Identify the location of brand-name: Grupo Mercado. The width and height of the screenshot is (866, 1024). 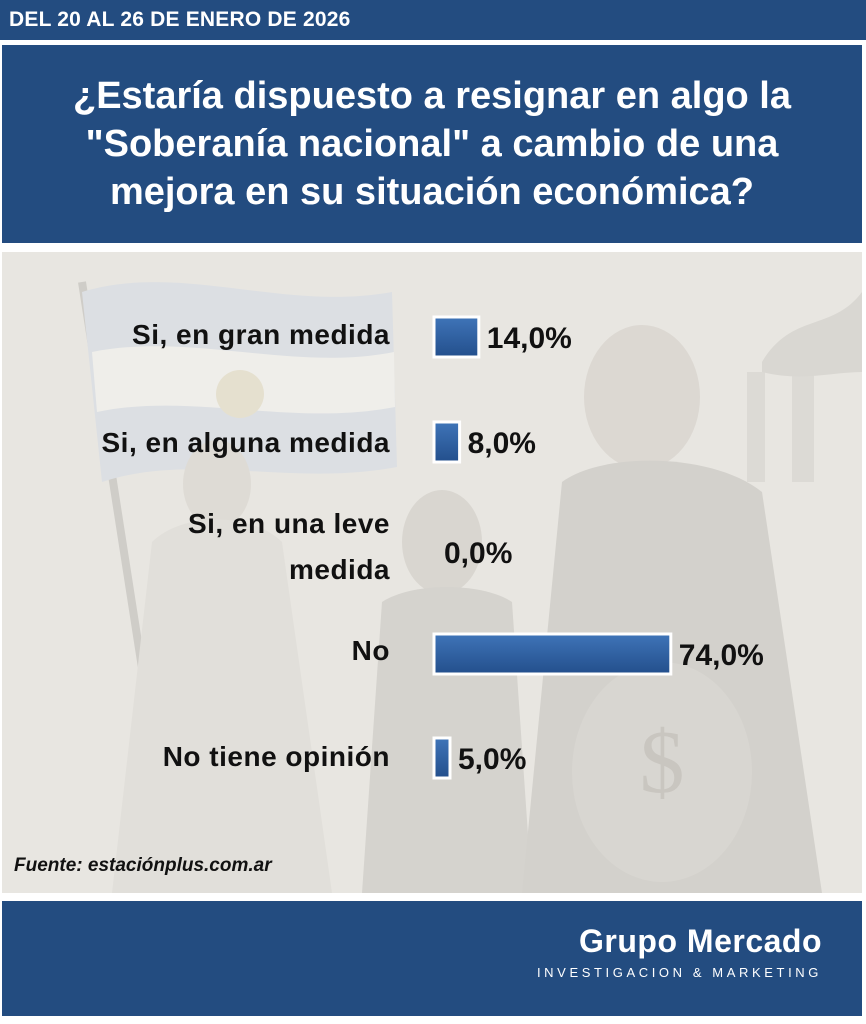
(700, 941).